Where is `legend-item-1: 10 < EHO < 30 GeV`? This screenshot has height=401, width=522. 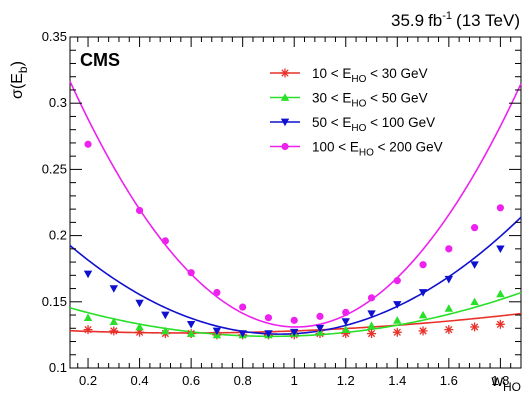 legend-item-1: 10 < EHO < 30 GeV is located at coordinates (349, 75).